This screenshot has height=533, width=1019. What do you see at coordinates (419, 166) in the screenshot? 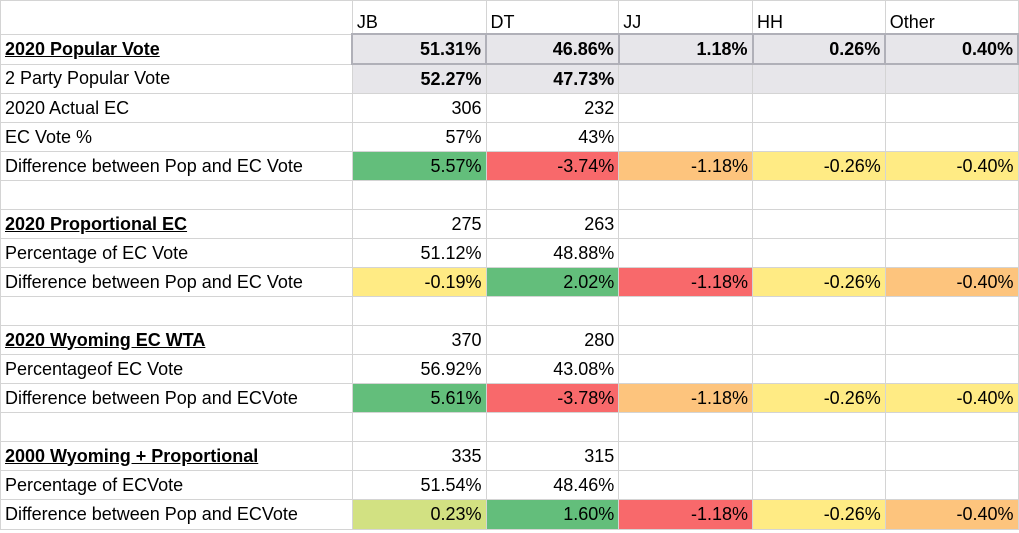
I see `cell: 5.57%` at bounding box center [419, 166].